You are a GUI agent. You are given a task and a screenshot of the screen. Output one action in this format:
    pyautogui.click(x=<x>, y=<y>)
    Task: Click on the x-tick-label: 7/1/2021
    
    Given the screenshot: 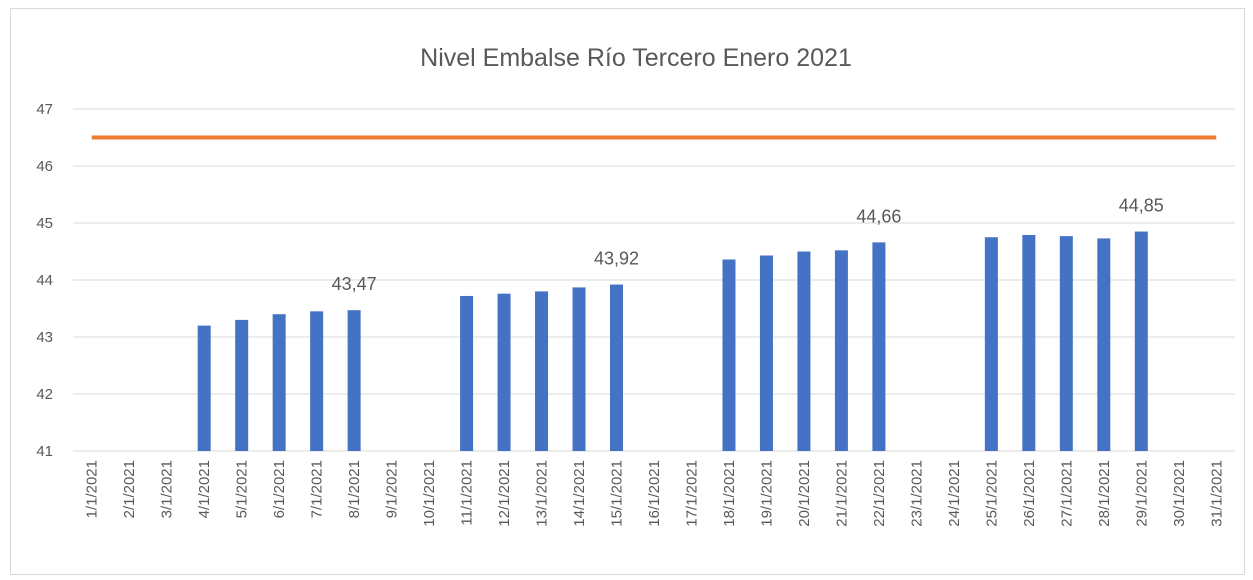 What is the action you would take?
    pyautogui.click(x=317, y=489)
    